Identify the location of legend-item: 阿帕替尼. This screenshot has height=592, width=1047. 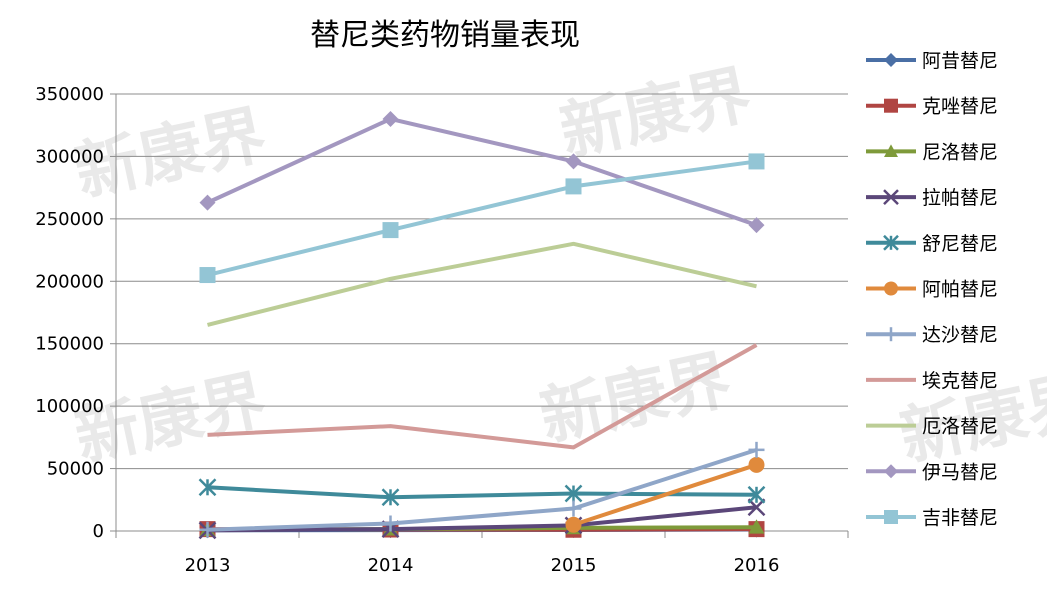
(932, 290).